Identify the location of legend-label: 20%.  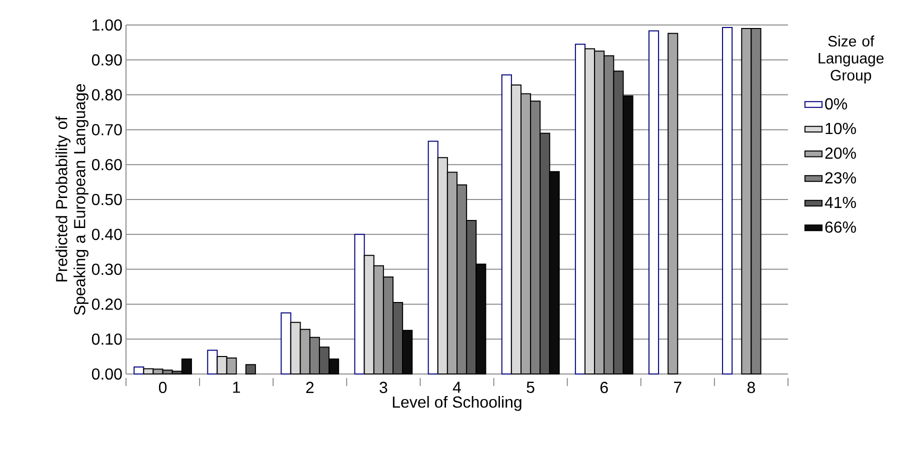
(840, 153).